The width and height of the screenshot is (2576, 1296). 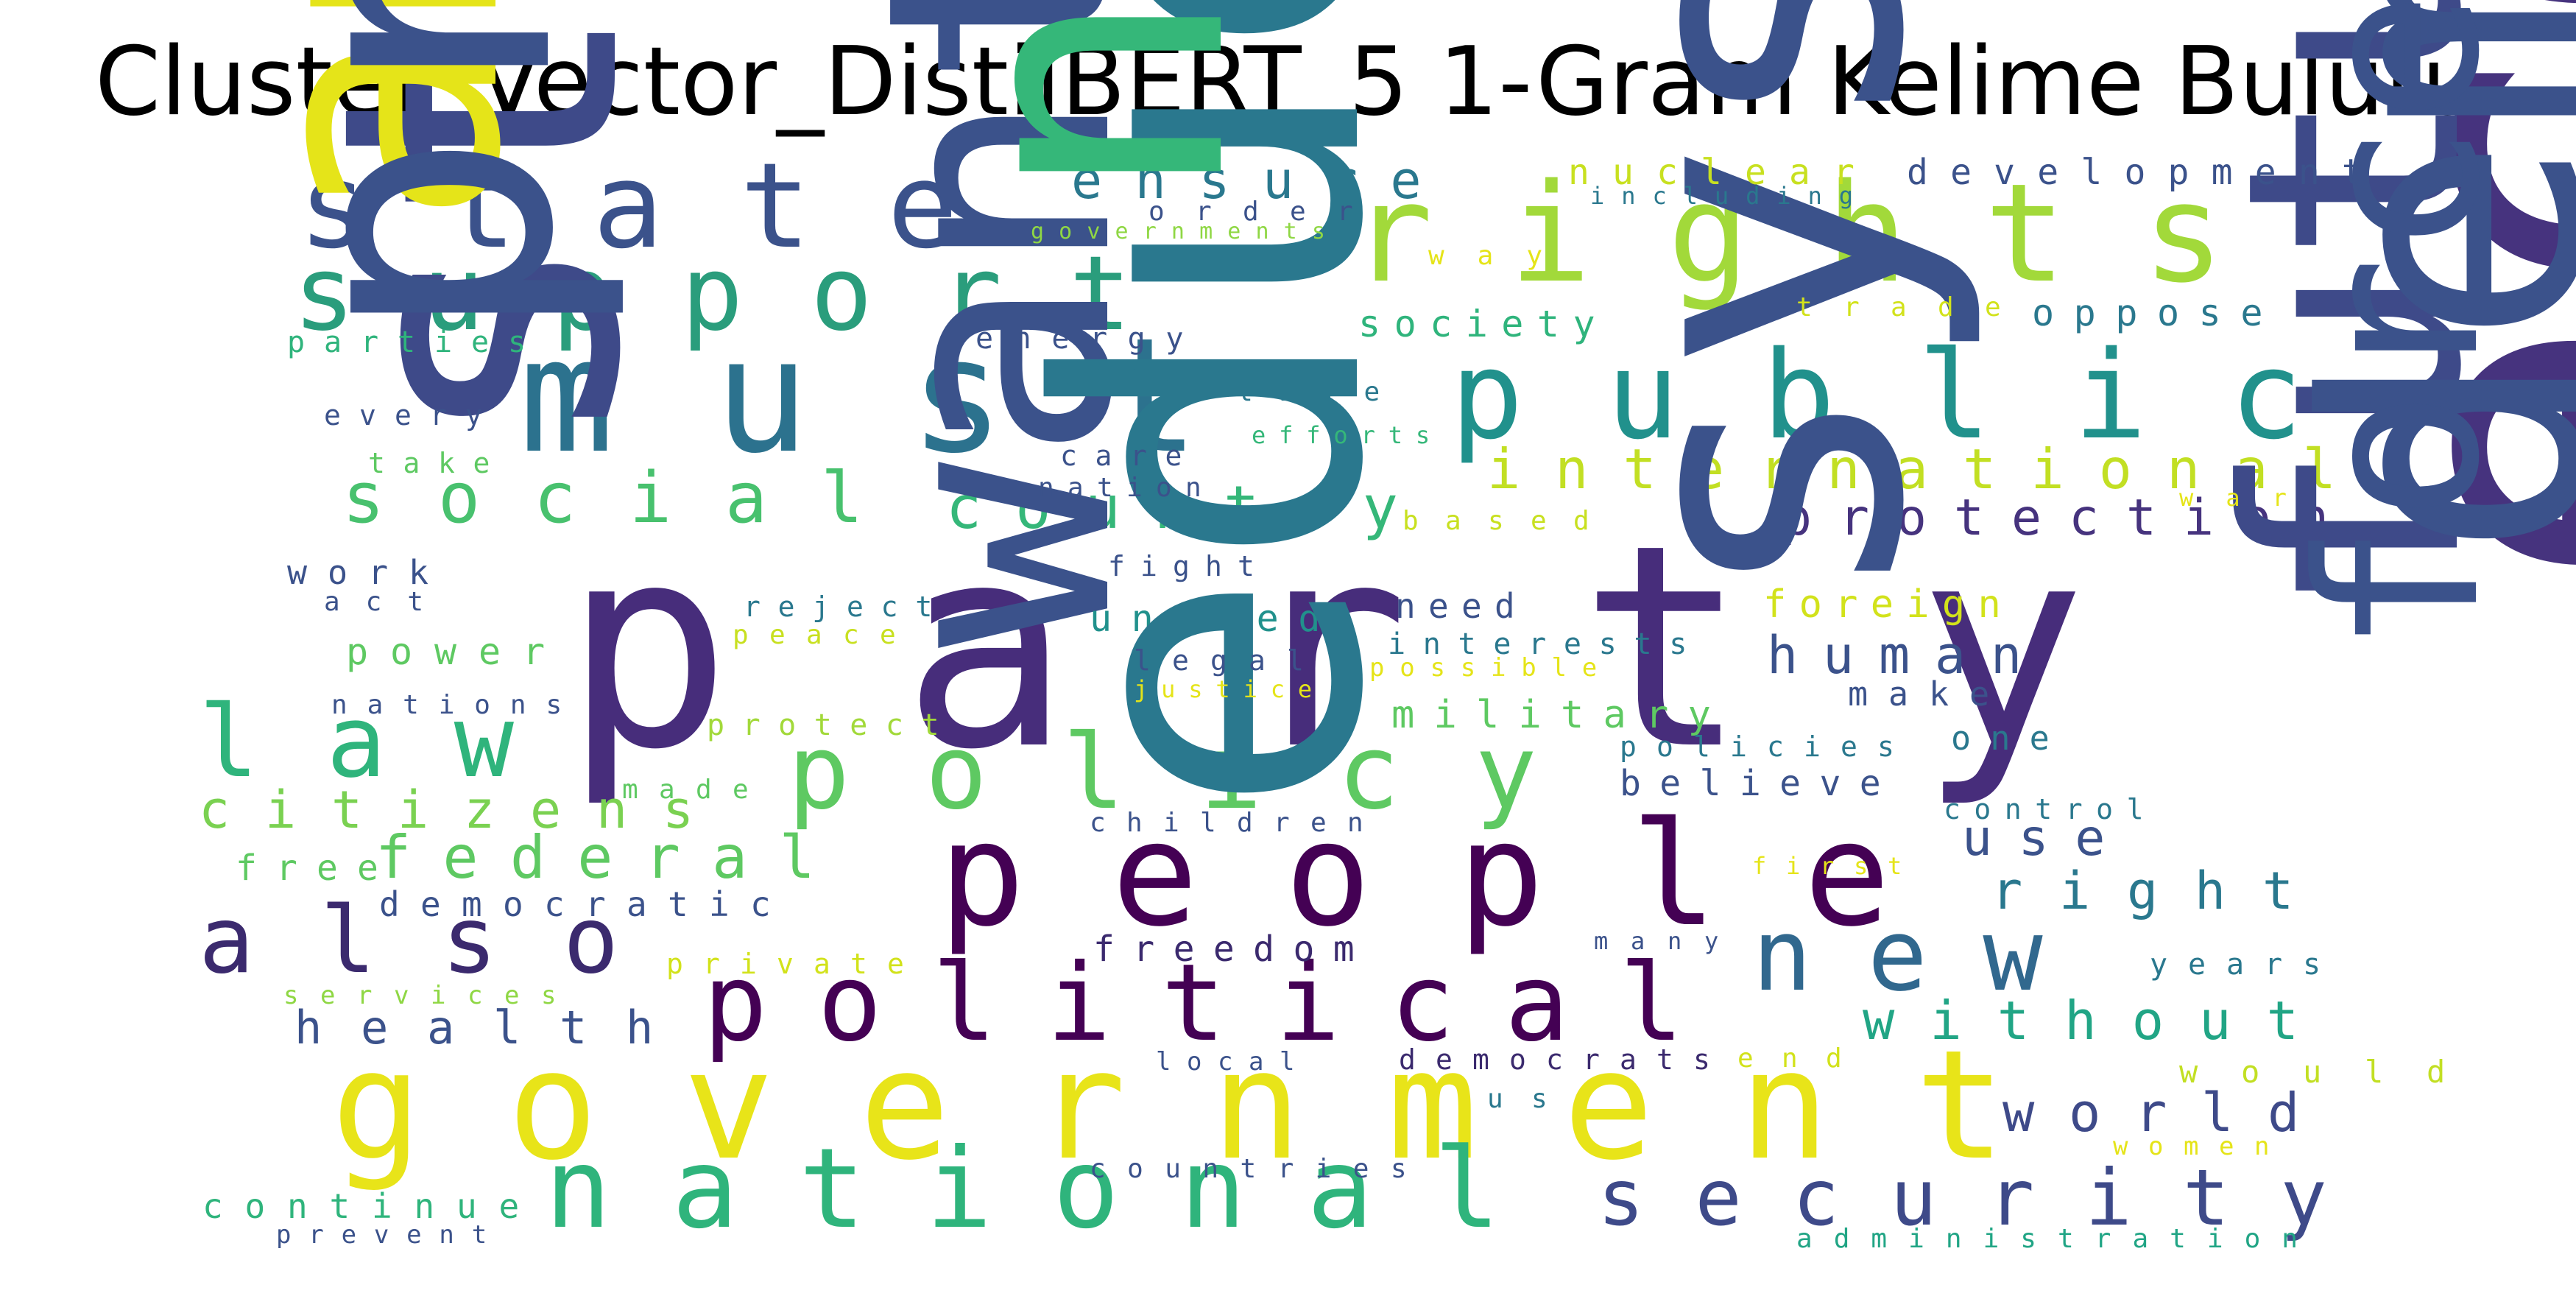 What do you see at coordinates (1723, 172) in the screenshot?
I see `word-cloud-word: nuclear` at bounding box center [1723, 172].